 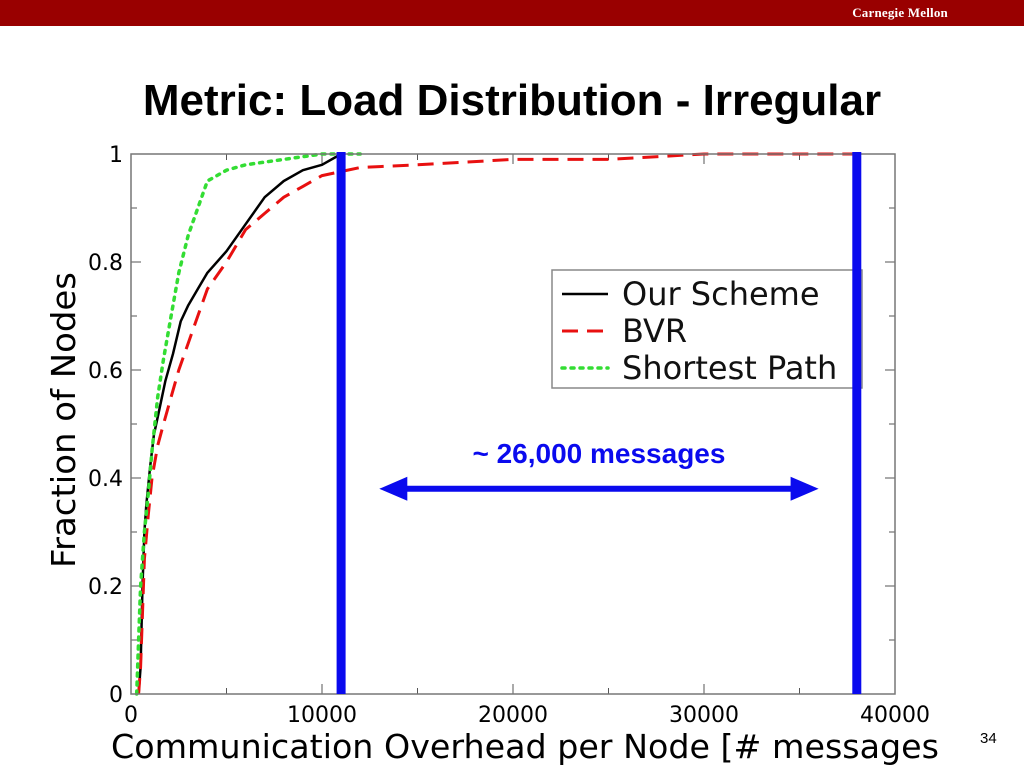 What do you see at coordinates (512, 100) in the screenshot?
I see `slide-title: Metric: Load Distribution - Irregular` at bounding box center [512, 100].